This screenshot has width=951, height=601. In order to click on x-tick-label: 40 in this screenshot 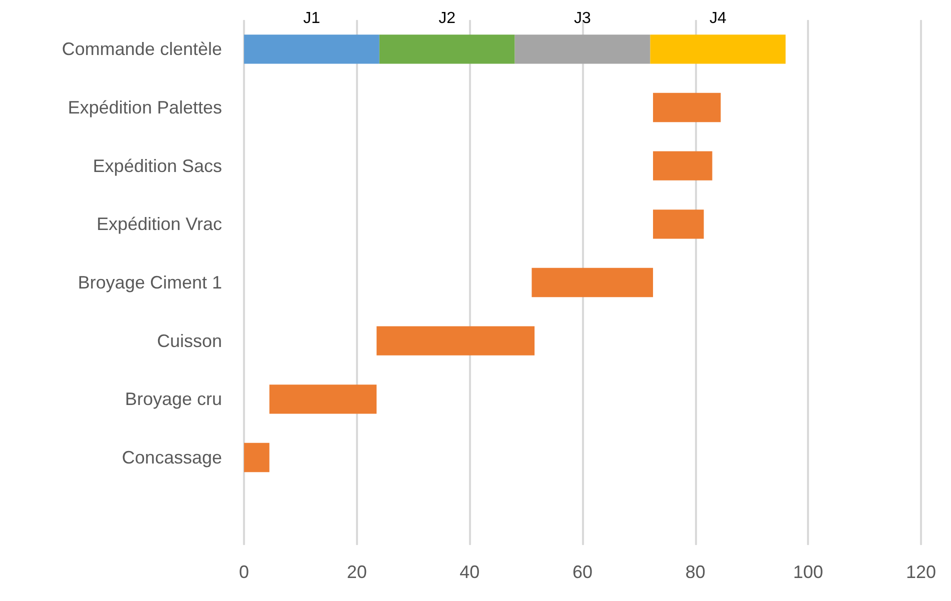, I will do `click(470, 572)`.